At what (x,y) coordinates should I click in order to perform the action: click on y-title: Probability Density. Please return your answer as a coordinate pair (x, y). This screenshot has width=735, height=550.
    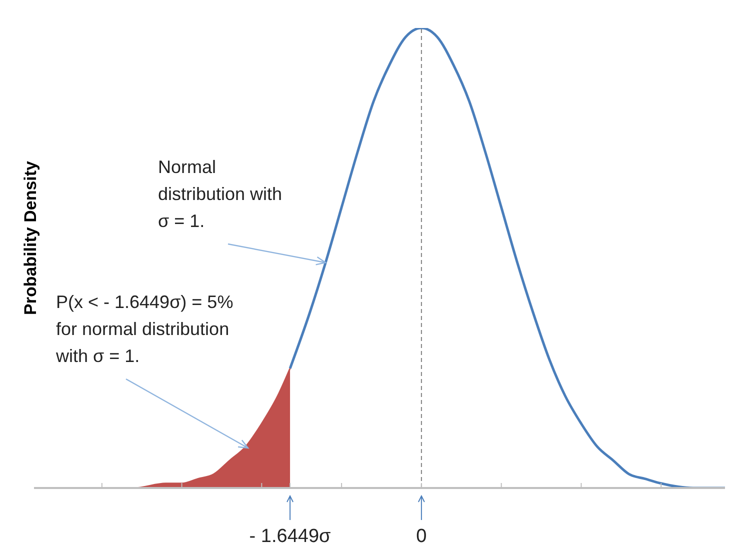
    Looking at the image, I should click on (30, 238).